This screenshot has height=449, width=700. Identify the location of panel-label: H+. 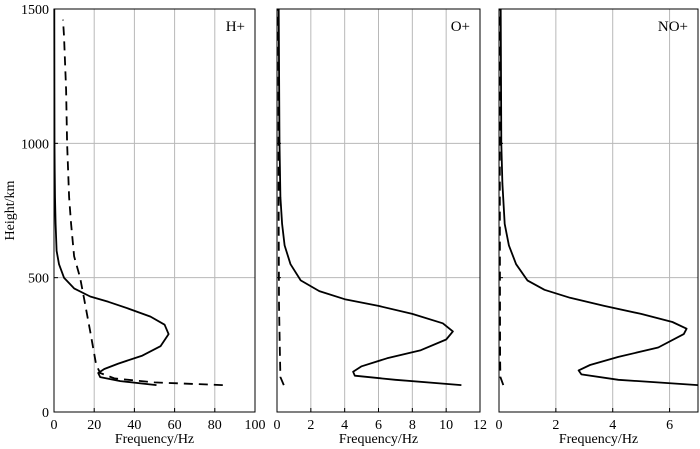
(235, 27).